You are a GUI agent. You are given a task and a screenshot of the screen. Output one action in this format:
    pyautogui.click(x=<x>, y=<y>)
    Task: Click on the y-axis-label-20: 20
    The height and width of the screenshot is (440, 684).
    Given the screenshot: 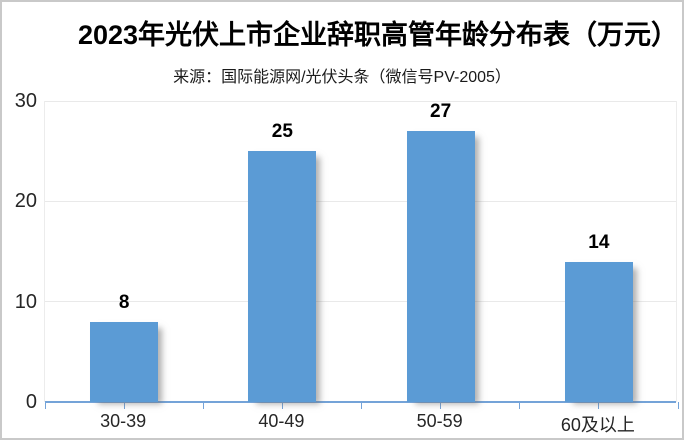 What is the action you would take?
    pyautogui.click(x=25, y=201)
    